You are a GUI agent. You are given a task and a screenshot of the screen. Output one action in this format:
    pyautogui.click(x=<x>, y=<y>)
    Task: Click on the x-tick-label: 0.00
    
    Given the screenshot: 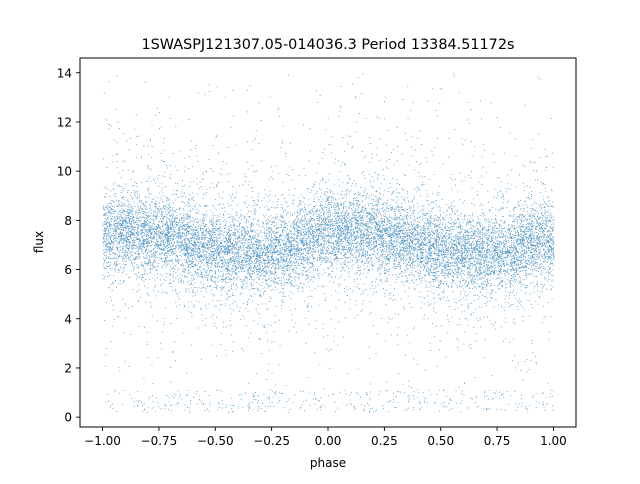 What is the action you would take?
    pyautogui.click(x=328, y=441)
    